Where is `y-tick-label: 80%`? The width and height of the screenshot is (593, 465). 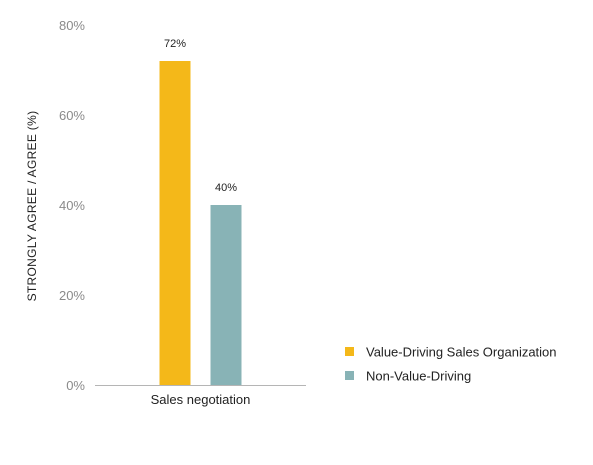
y-tick-label: 80% is located at coordinates (72, 25).